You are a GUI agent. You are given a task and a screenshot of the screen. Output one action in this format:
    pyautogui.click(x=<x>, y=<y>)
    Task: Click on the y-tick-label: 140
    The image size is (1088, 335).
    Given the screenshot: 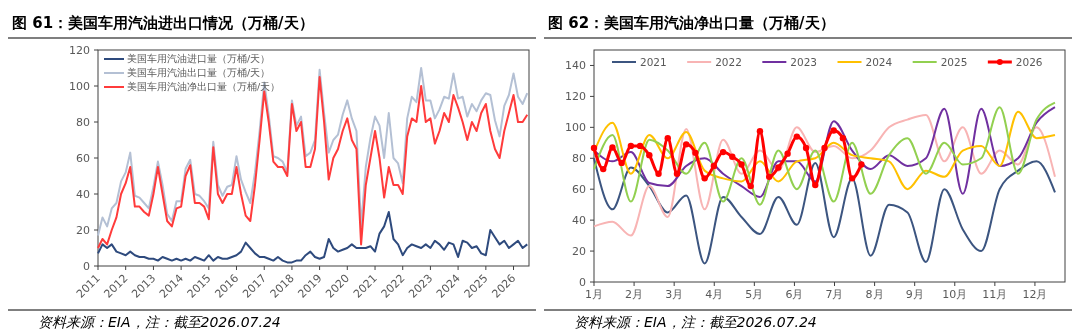 What is the action you would take?
    pyautogui.click(x=575, y=66)
    